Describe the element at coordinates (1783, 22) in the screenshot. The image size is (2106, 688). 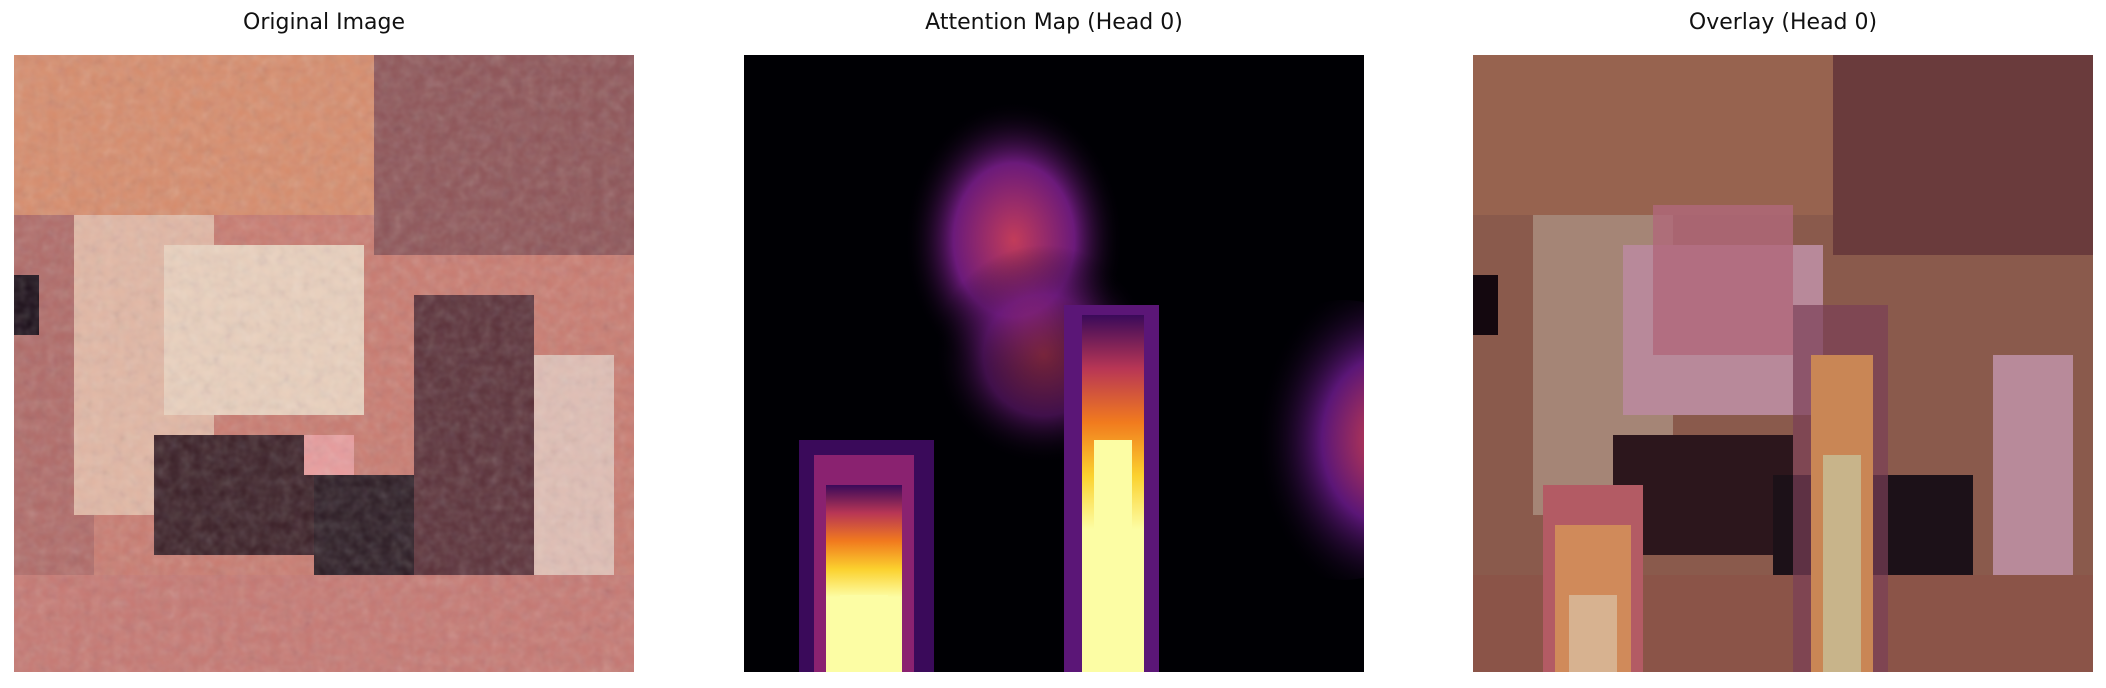
I see `panel-title: Overlay (Head 0)` at that location.